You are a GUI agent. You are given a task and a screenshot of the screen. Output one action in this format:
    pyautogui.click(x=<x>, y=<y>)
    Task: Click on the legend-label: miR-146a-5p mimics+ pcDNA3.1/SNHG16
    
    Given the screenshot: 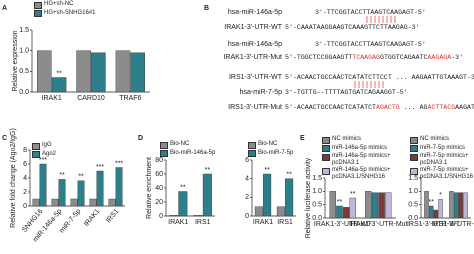 What is the action you would take?
    pyautogui.click(x=361, y=173)
    